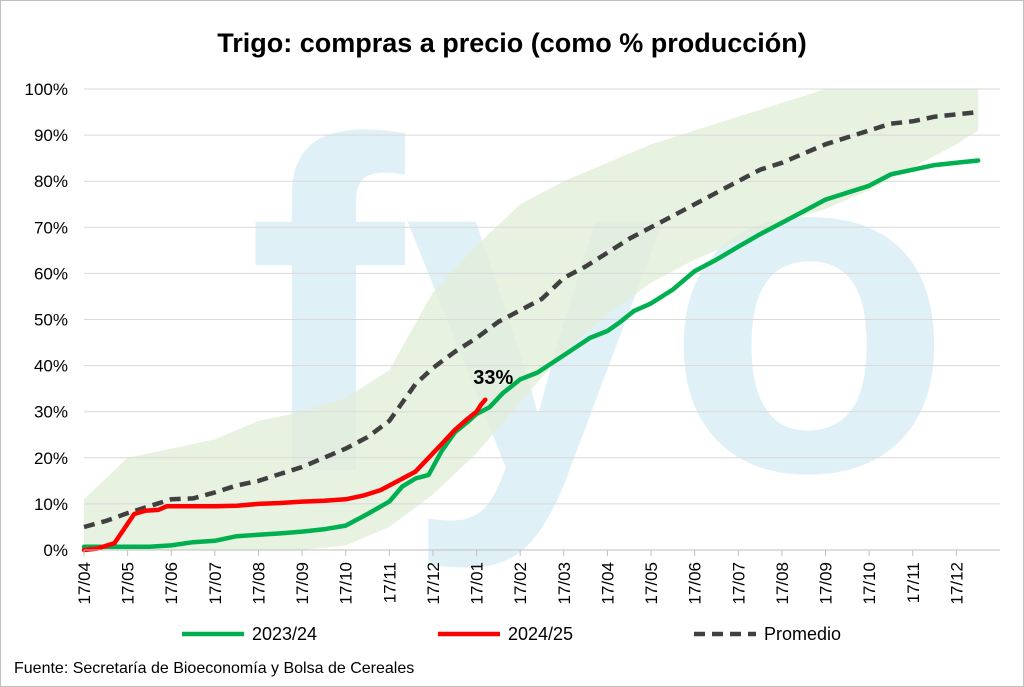 The height and width of the screenshot is (687, 1024). What do you see at coordinates (51, 458) in the screenshot?
I see `y-tick-label: 20%` at bounding box center [51, 458].